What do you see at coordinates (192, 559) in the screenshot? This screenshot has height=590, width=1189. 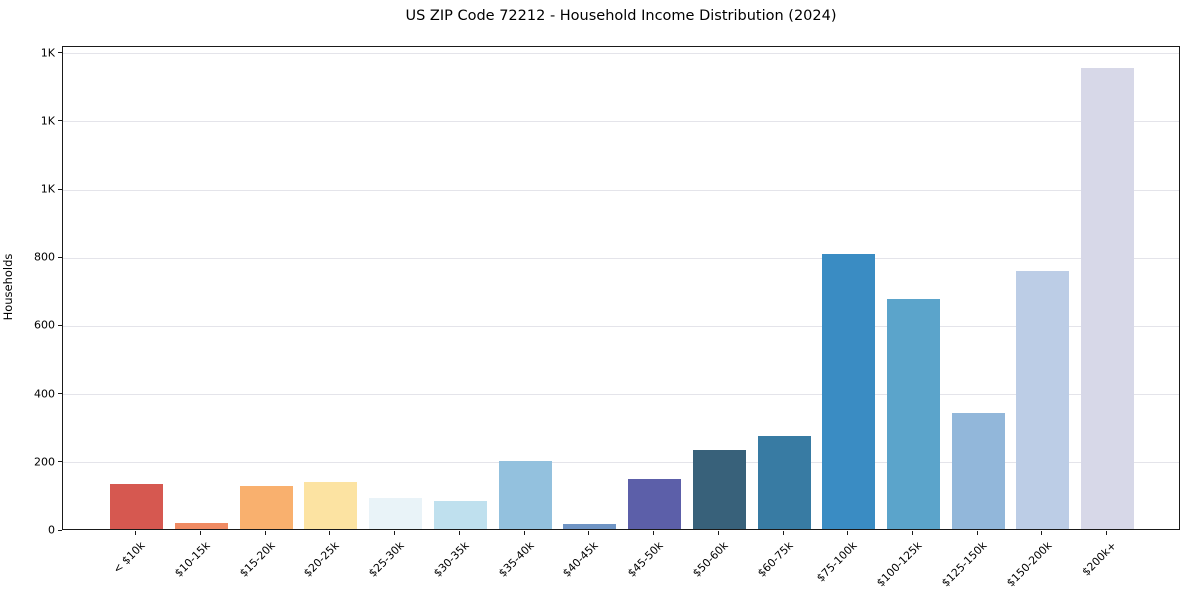 I see `x-tick-label: $10-15k` at bounding box center [192, 559].